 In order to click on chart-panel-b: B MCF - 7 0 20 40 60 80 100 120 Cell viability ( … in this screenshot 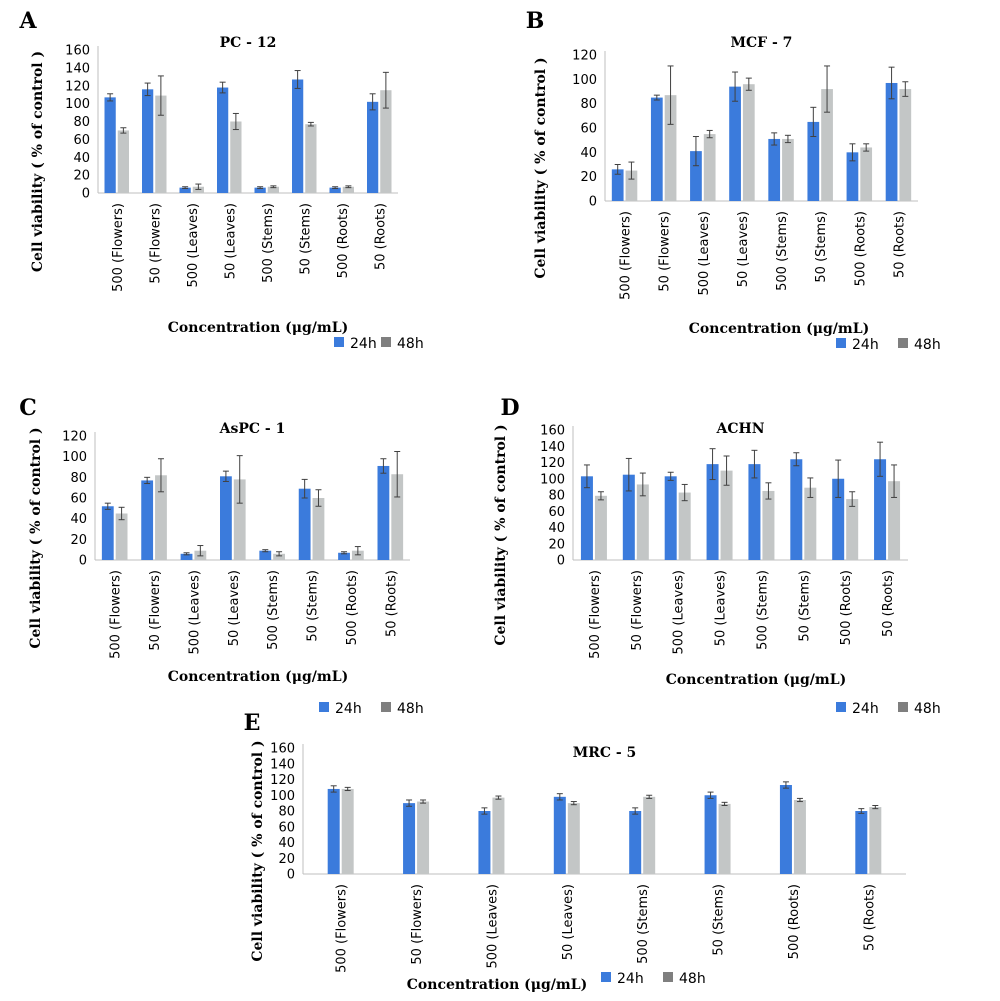, I will do `click(733, 180)`.